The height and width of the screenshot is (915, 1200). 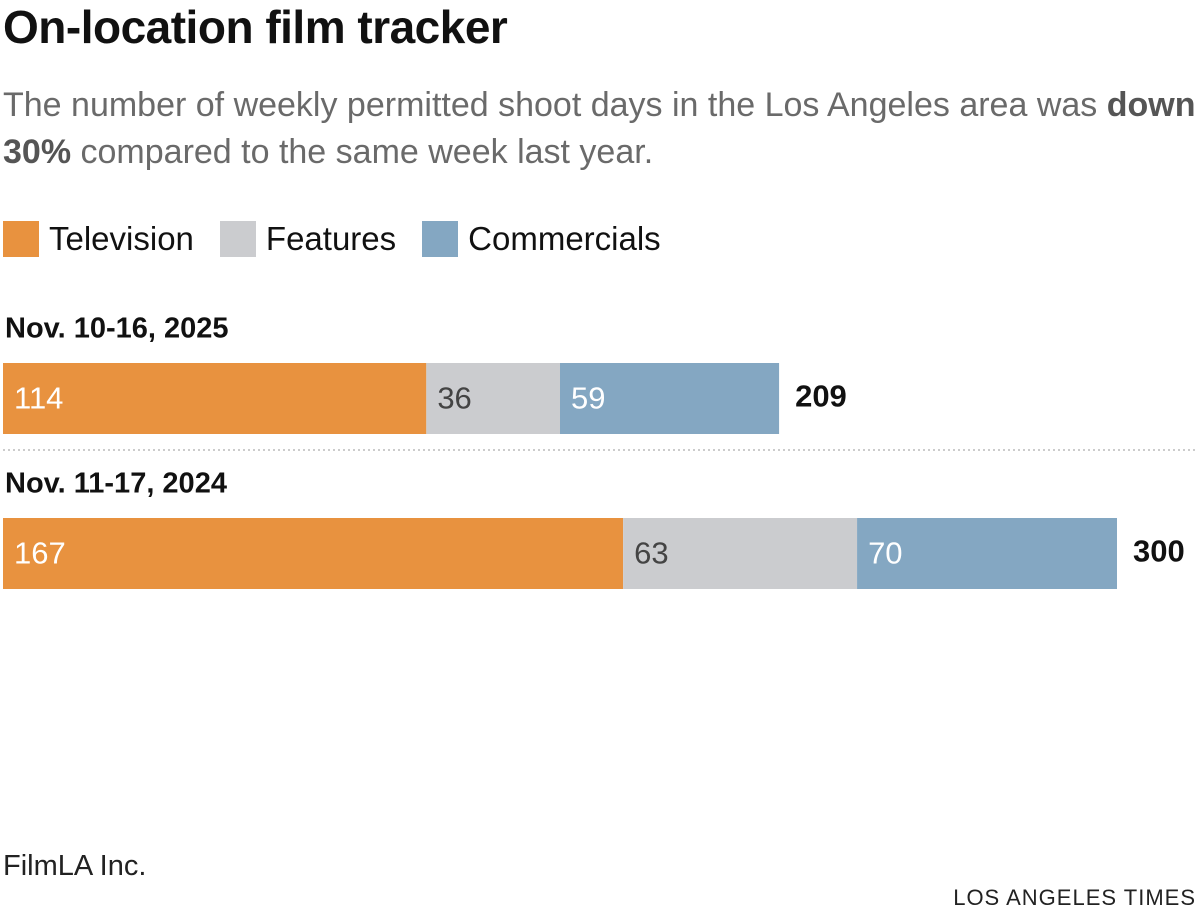 I want to click on source: FilmLA Inc., so click(x=75, y=866).